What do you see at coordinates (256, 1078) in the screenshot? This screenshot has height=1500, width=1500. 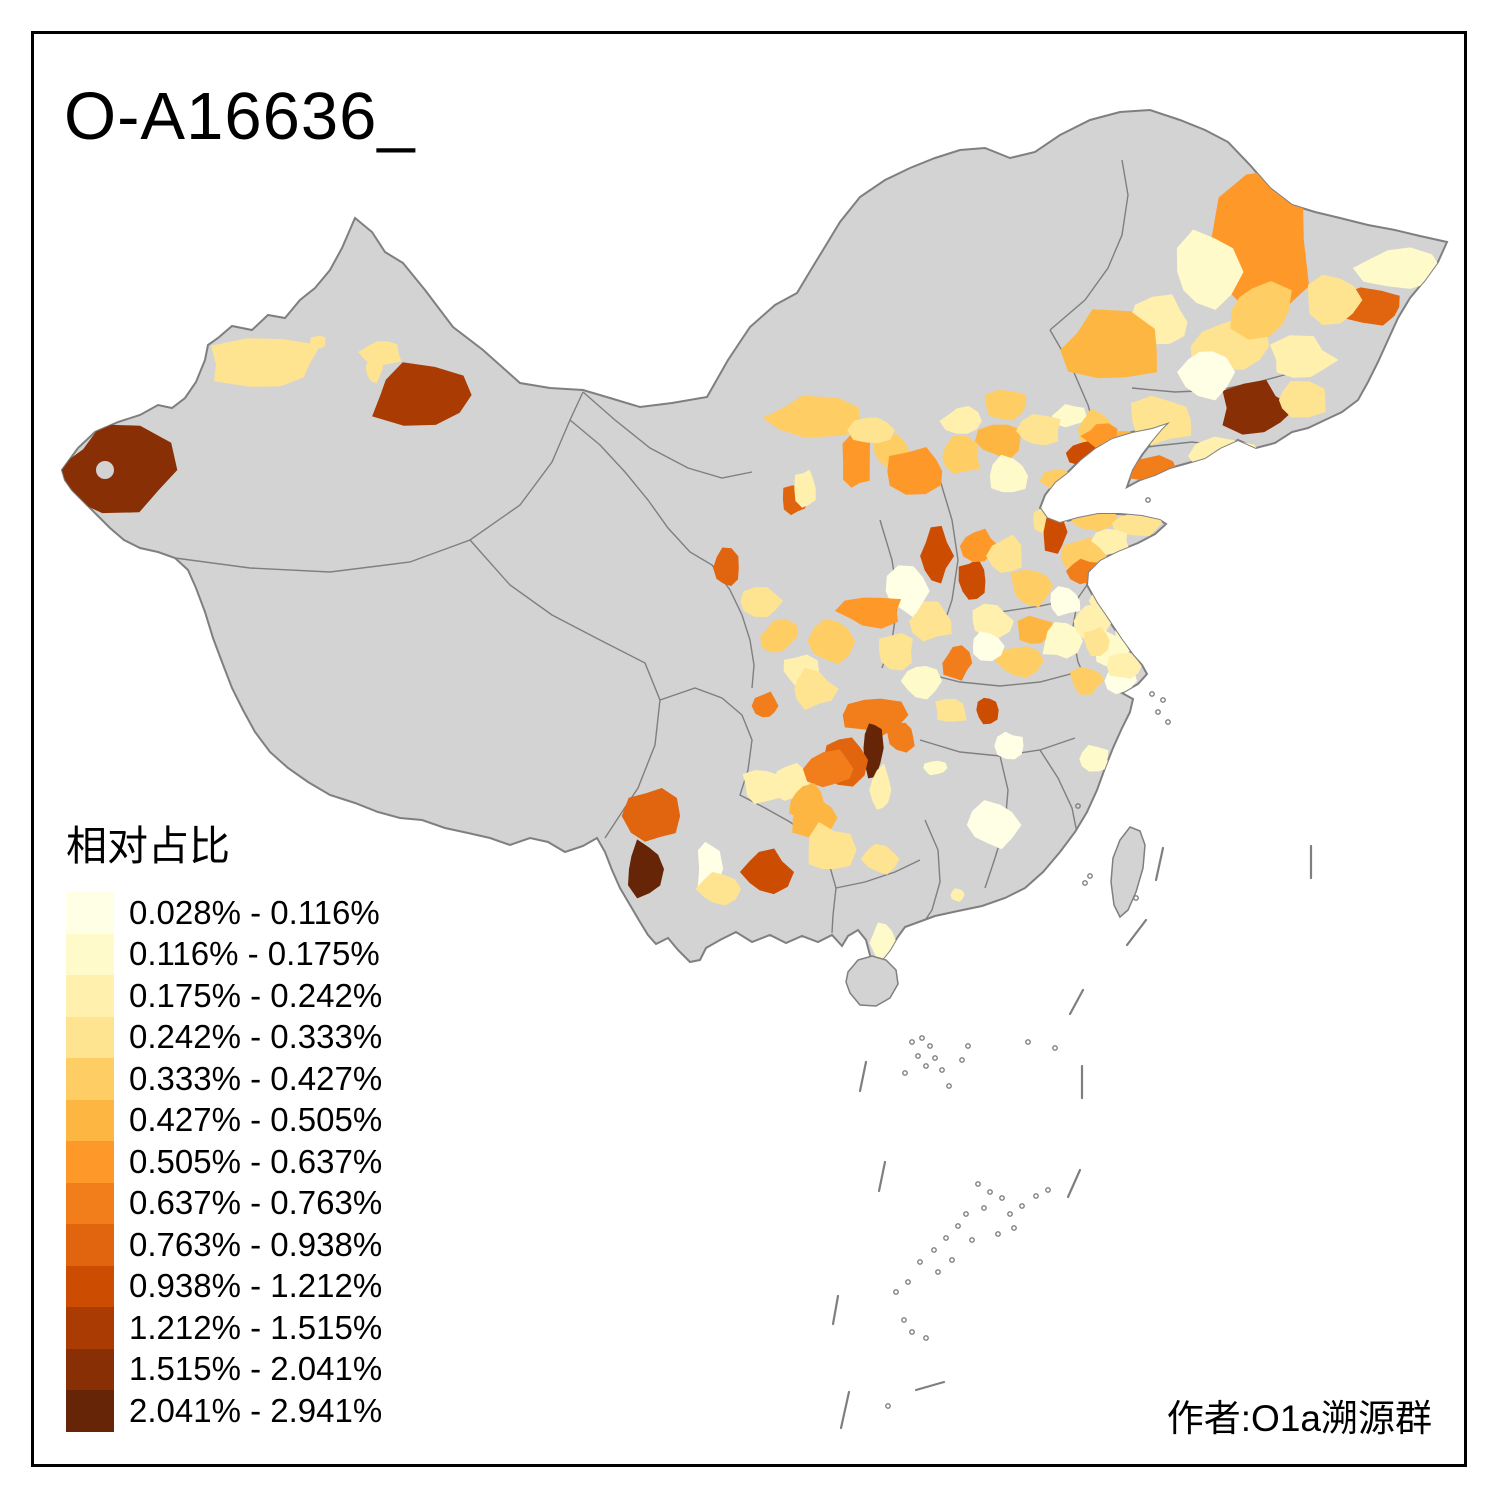 I see `legend-label: 0.333% - 0.427%` at bounding box center [256, 1078].